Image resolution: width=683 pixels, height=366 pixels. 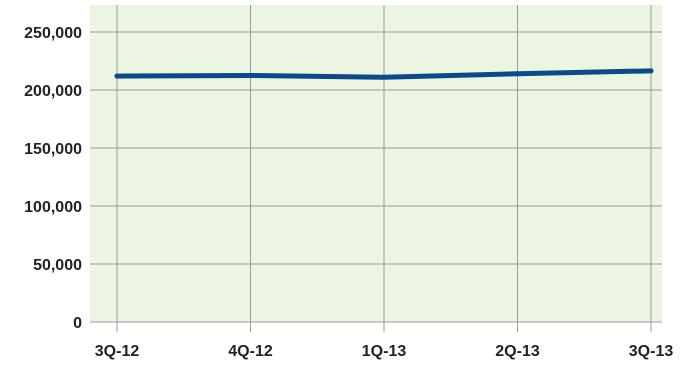 I want to click on x-tick-label: 1Q-13, so click(x=384, y=351).